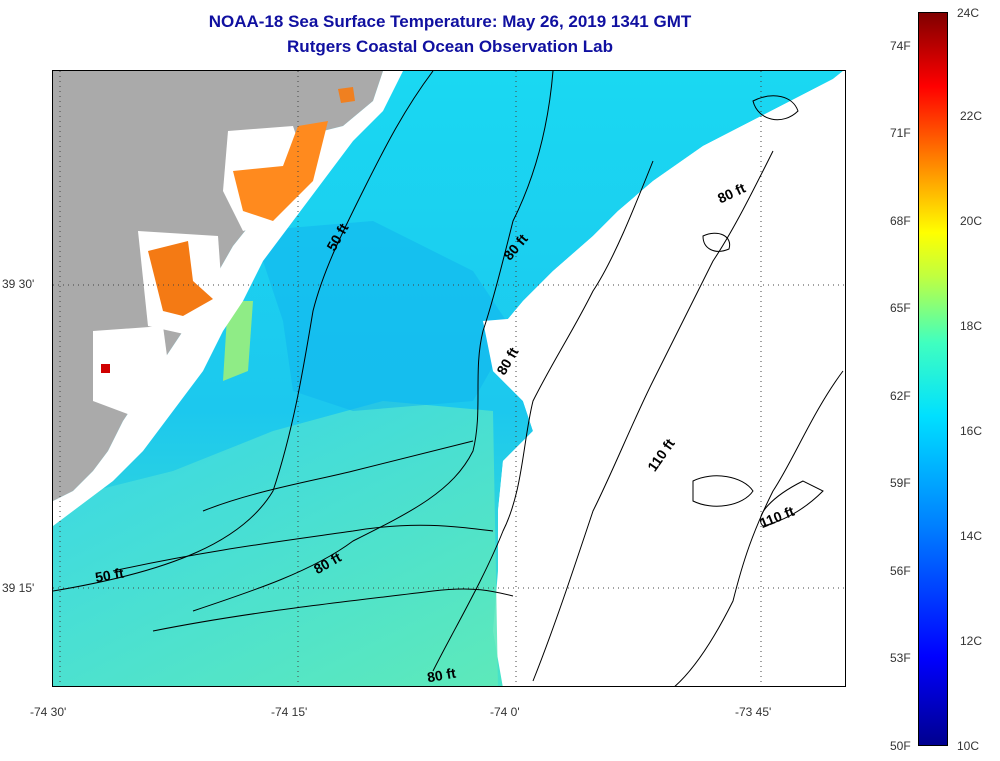 Image resolution: width=1000 pixels, height=761 pixels. Describe the element at coordinates (971, 326) in the screenshot. I see `colorbar-celsius-label: 18C` at that location.